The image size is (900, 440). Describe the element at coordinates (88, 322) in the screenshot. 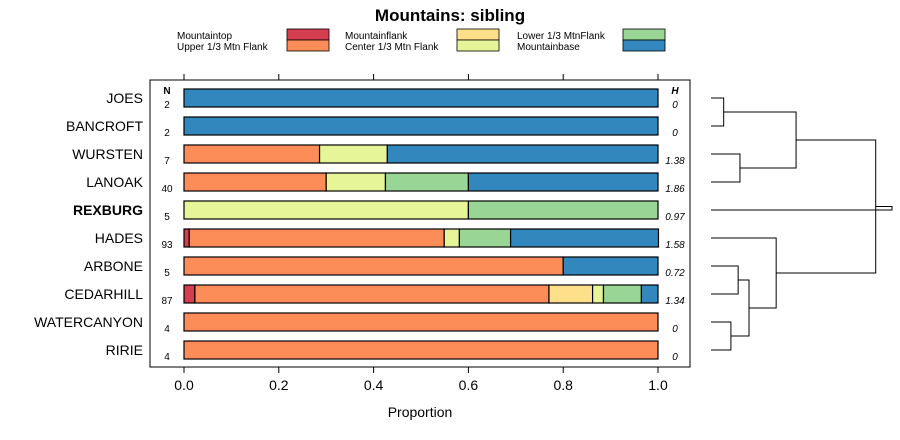

I see `row-label: WATERCANYON` at that location.